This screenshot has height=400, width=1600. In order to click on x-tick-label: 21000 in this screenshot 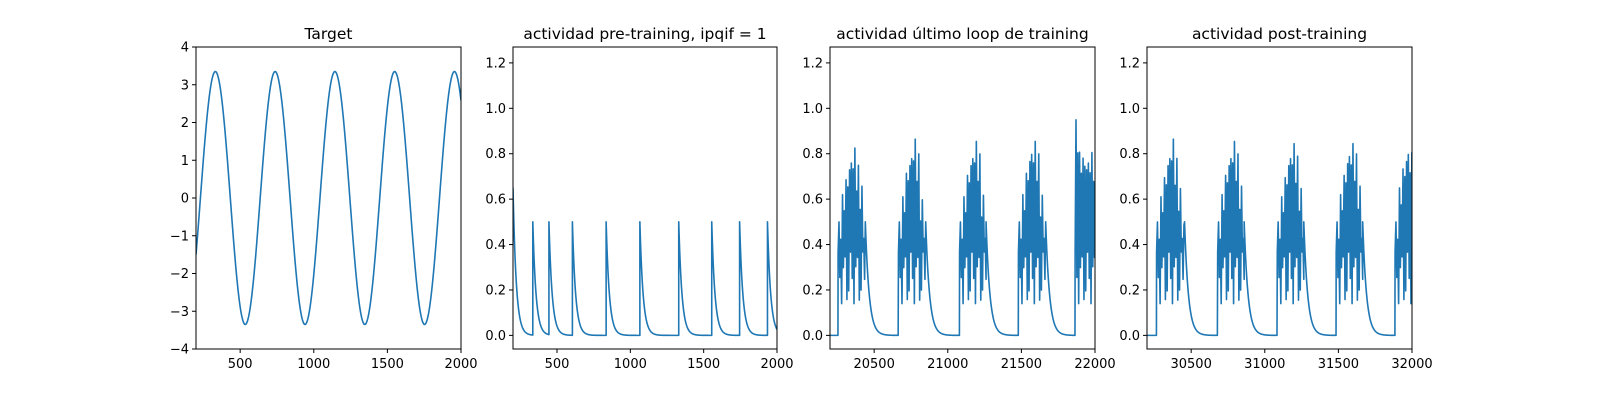, I will do `click(947, 364)`.